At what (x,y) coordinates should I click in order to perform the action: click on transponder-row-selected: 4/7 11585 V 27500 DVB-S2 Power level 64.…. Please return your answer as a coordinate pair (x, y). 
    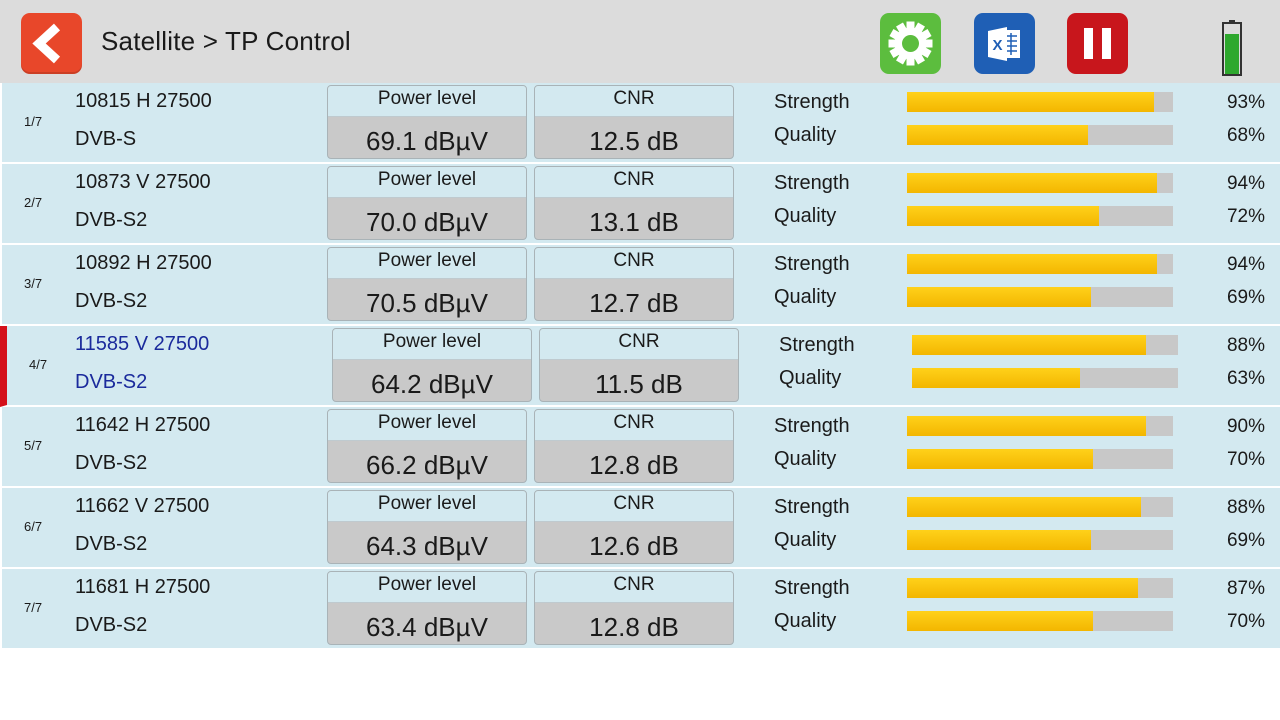
    Looking at the image, I should click on (640, 366).